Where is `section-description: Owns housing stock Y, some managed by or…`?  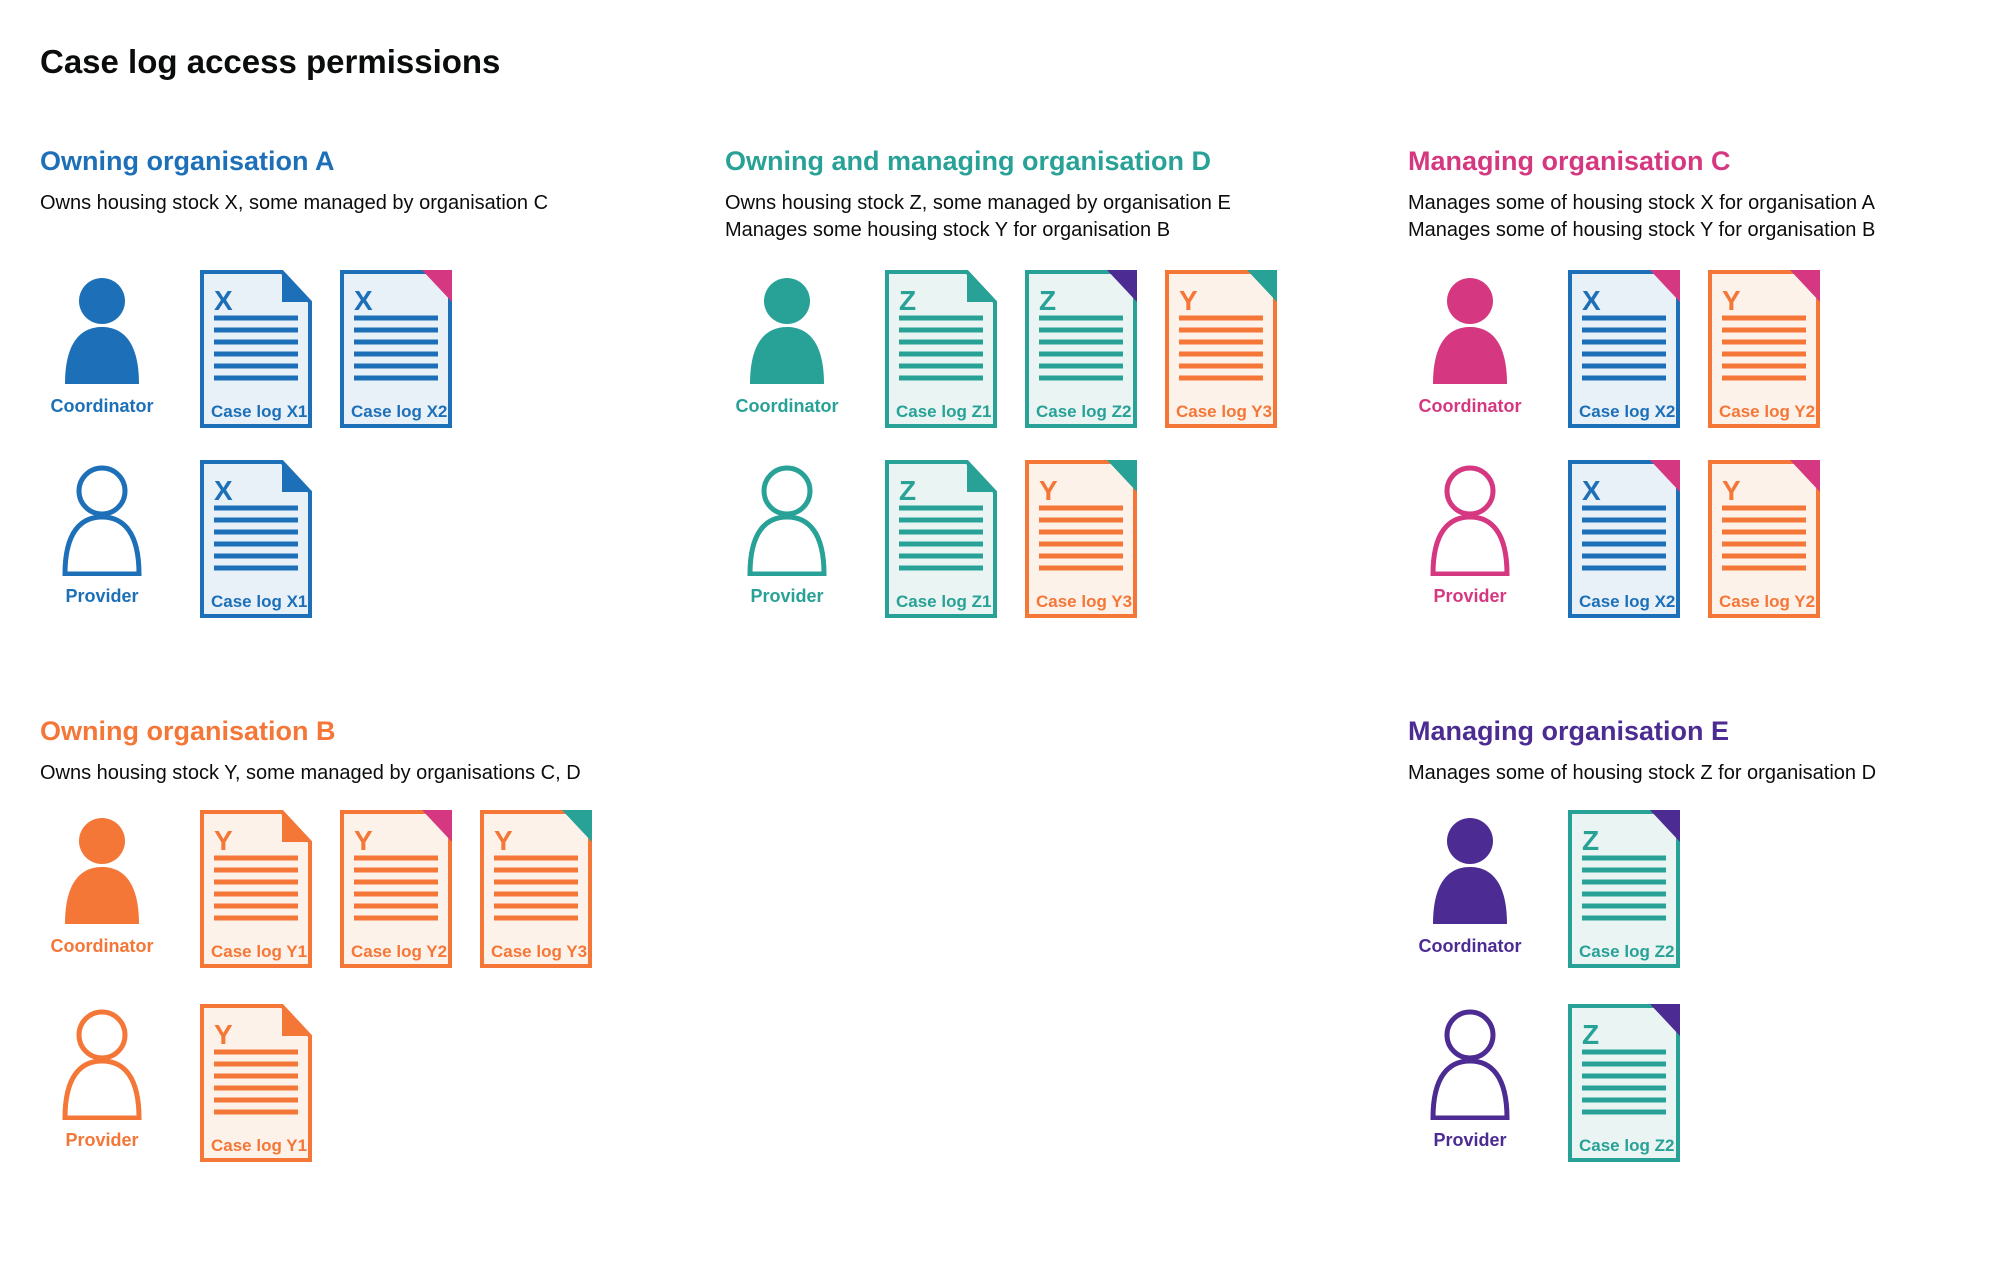 section-description: Owns housing stock Y, some managed by or… is located at coordinates (382, 785).